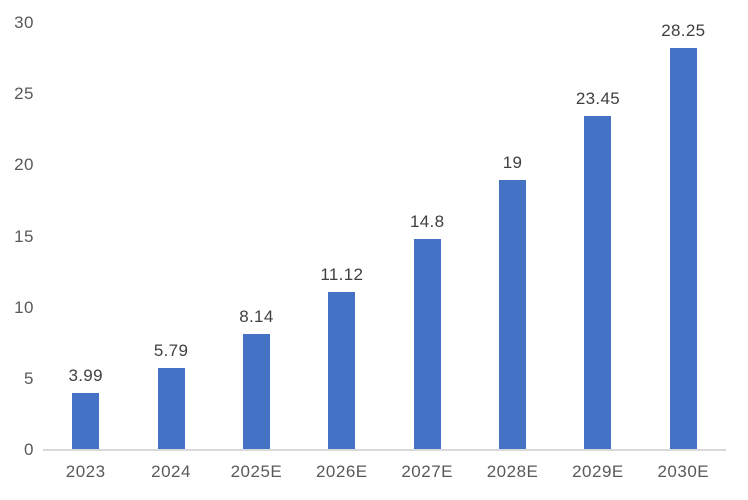 Image resolution: width=748 pixels, height=500 pixels. What do you see at coordinates (24, 165) in the screenshot?
I see `y-tick-label: 20` at bounding box center [24, 165].